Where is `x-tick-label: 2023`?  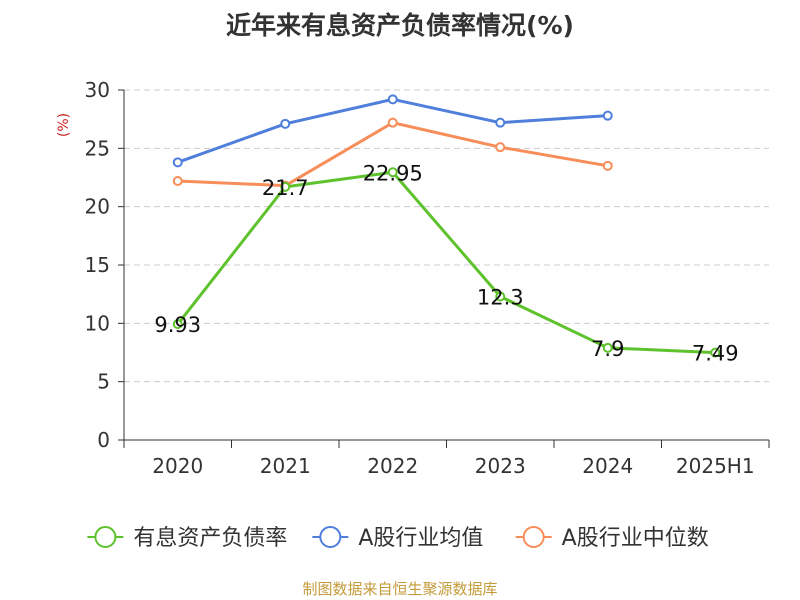 x-tick-label: 2023 is located at coordinates (500, 466).